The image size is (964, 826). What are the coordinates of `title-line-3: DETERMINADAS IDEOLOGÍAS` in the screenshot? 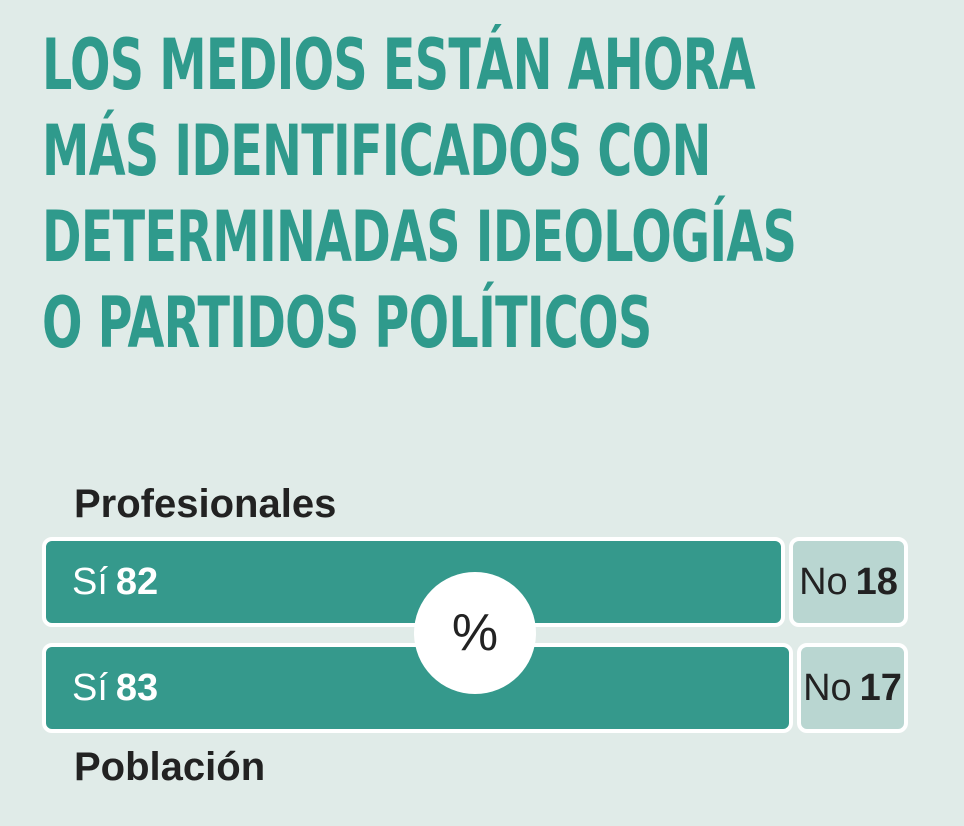 It's located at (419, 237).